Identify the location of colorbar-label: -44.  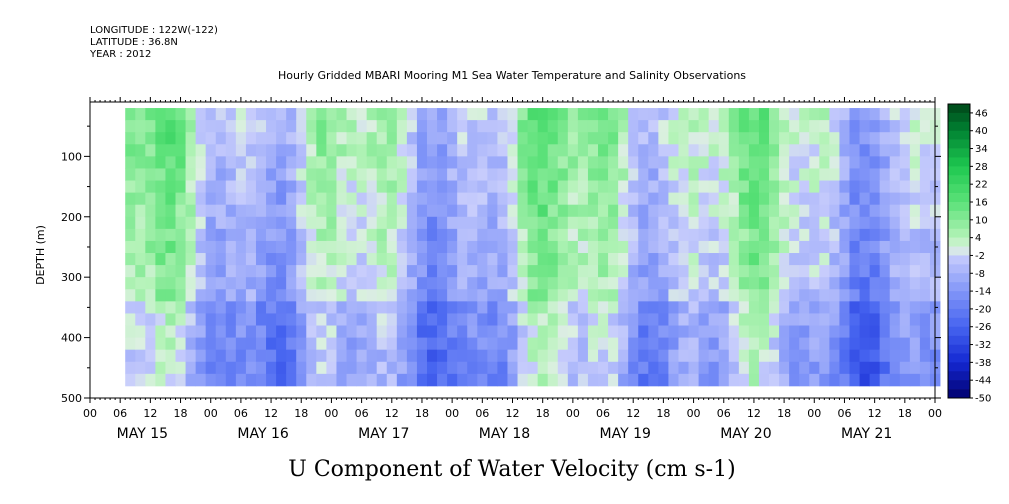
(983, 381).